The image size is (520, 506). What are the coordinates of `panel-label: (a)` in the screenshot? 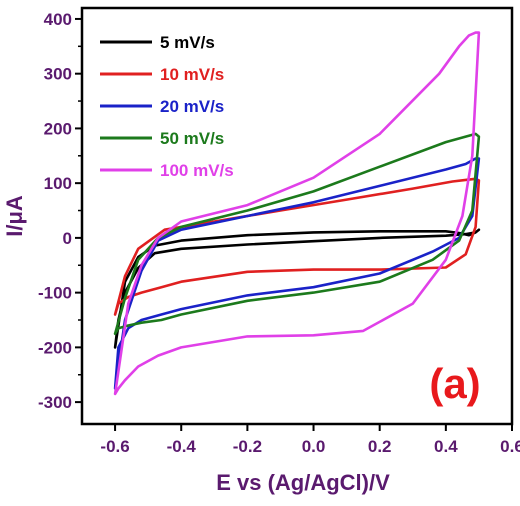 It's located at (454, 383).